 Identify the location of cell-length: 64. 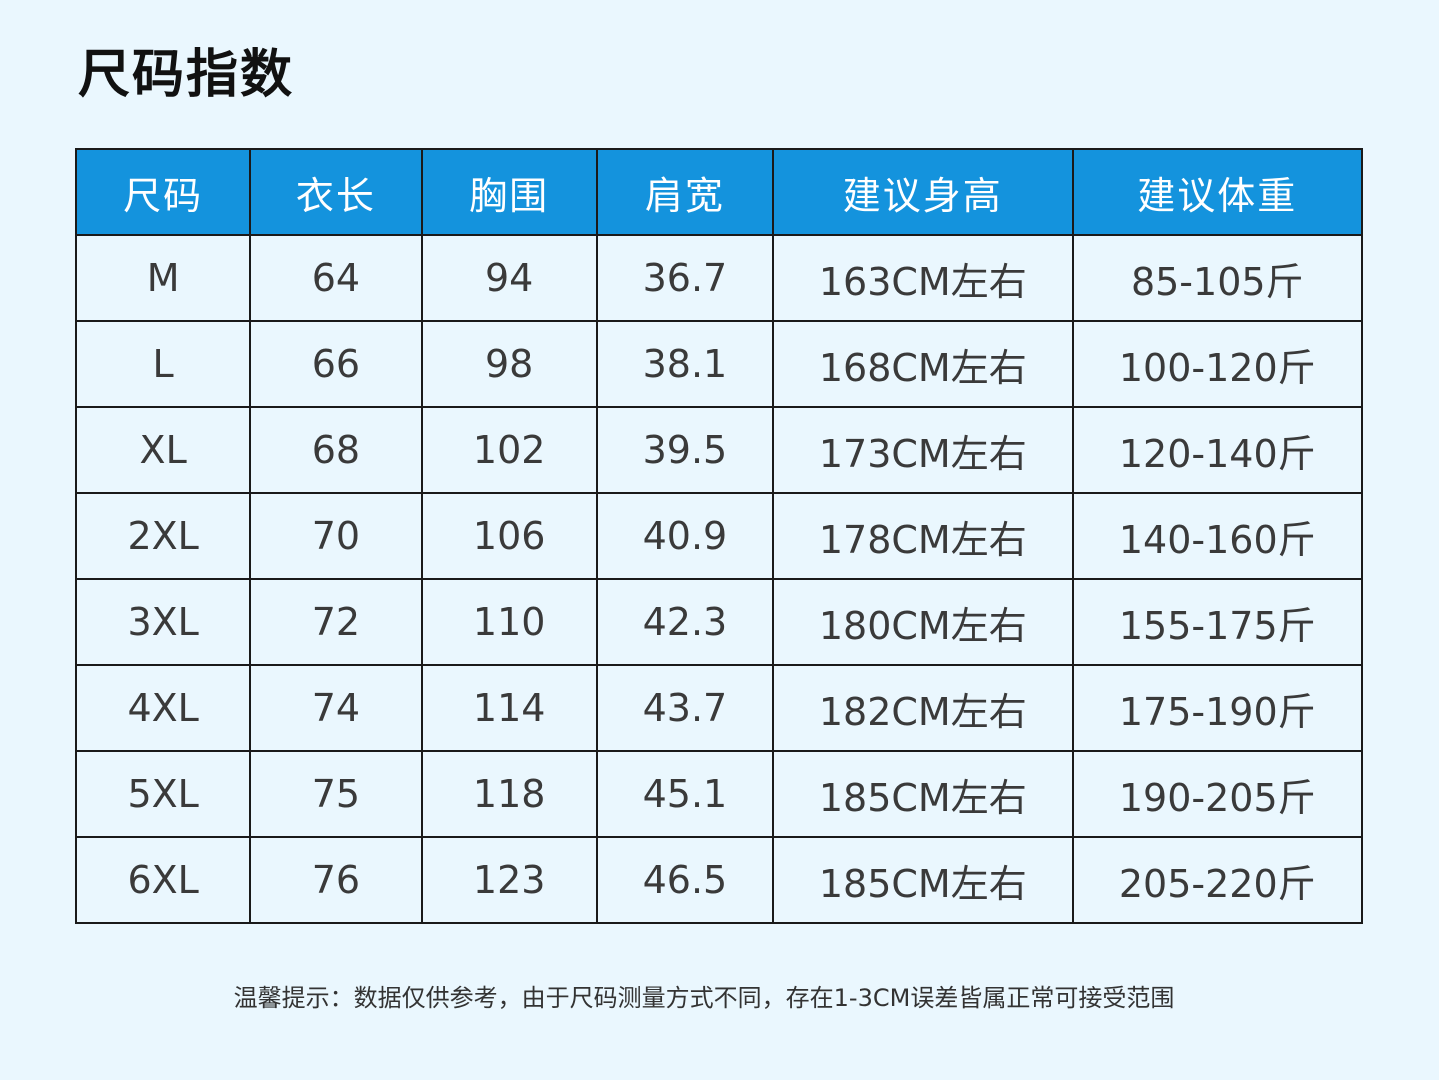
(336, 278).